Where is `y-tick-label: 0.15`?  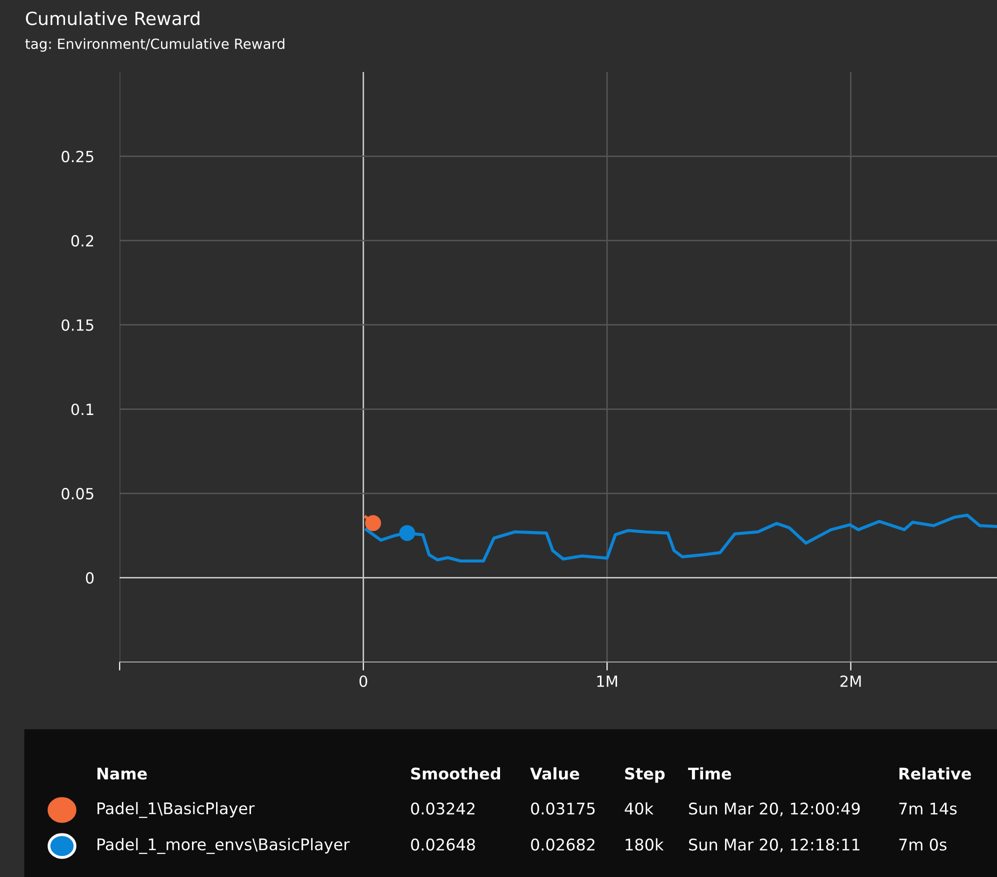
y-tick-label: 0.15 is located at coordinates (78, 325).